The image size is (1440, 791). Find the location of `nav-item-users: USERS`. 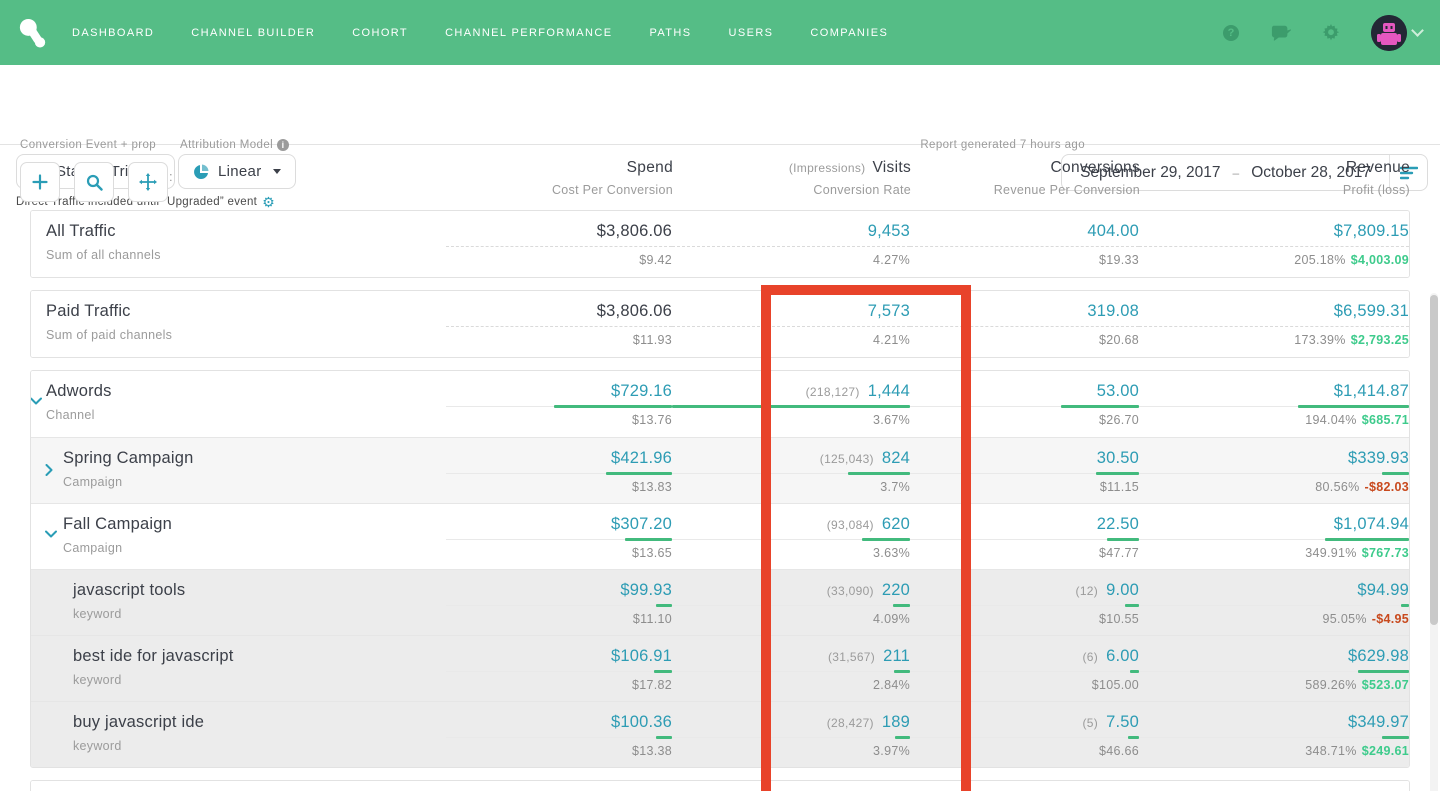

nav-item-users: USERS is located at coordinates (751, 32).